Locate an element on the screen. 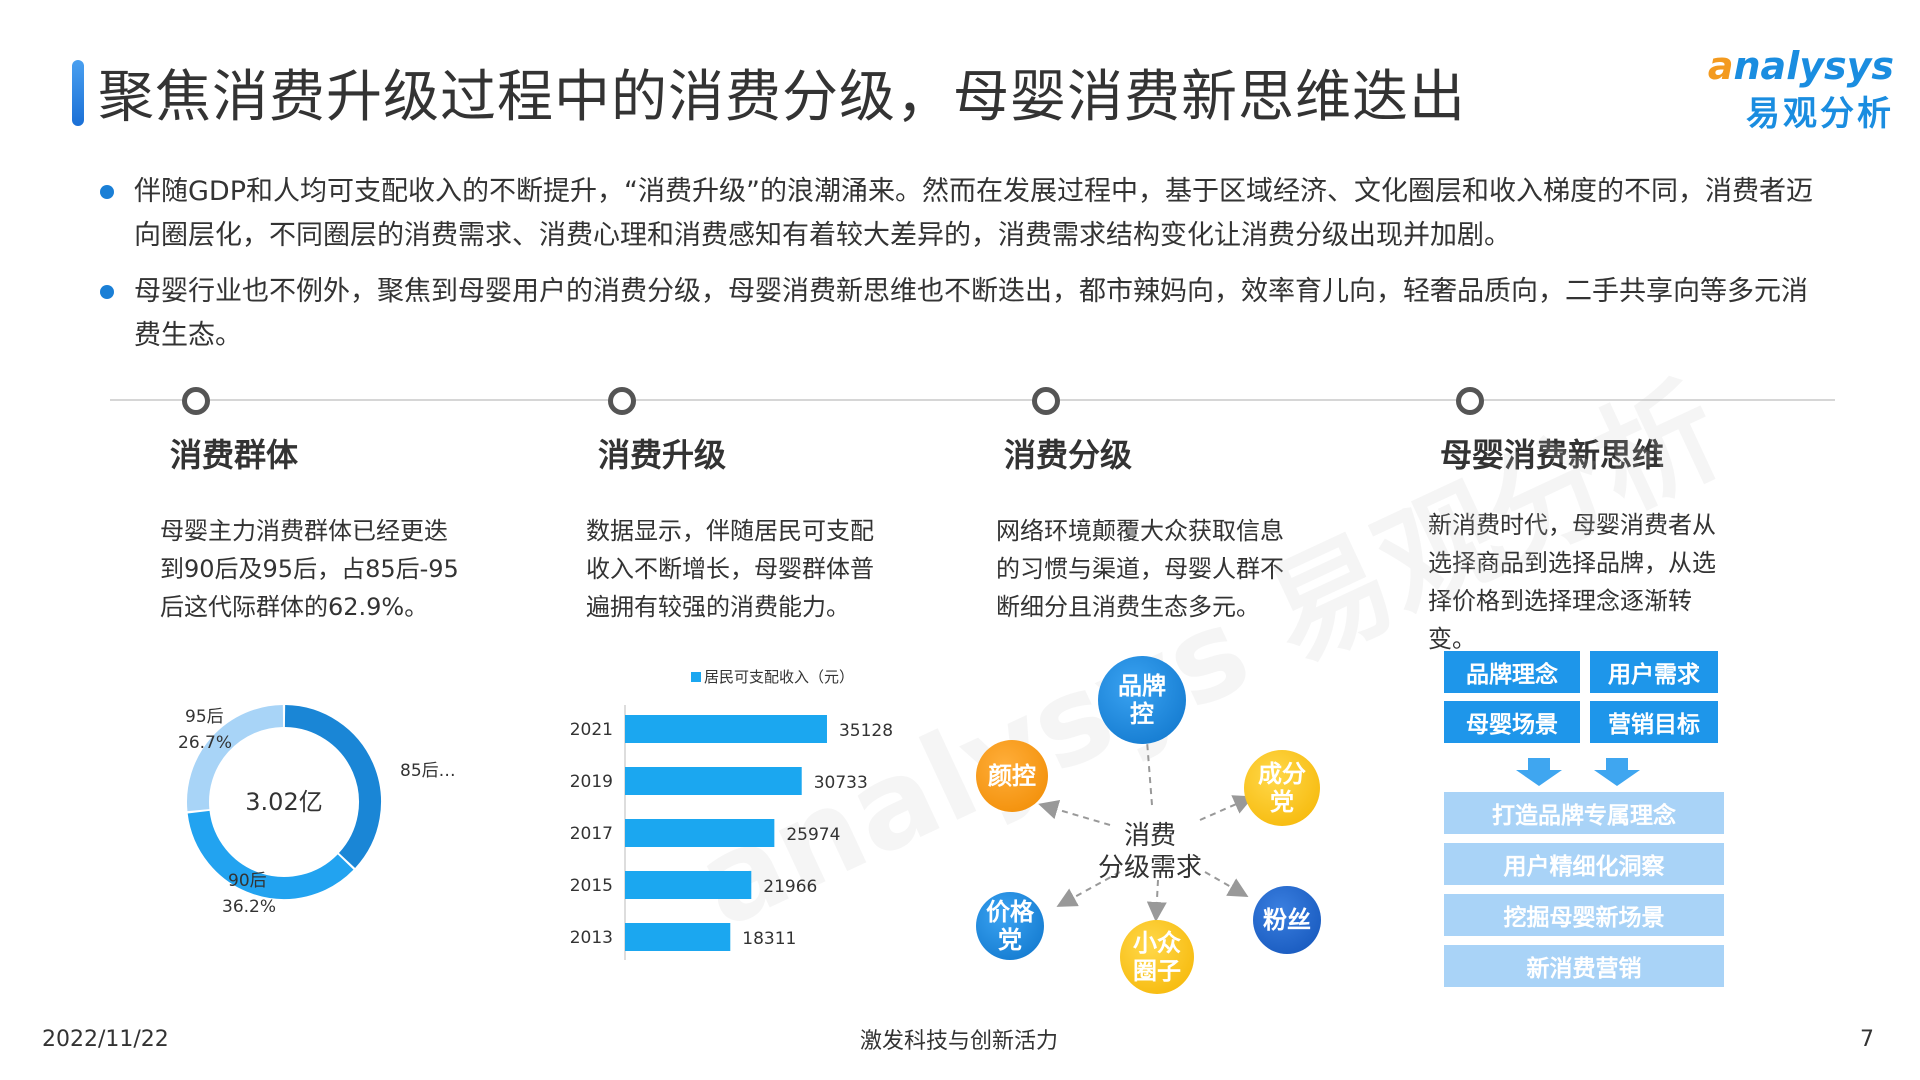  footer-slogan: 激发科技与创新活力 is located at coordinates (959, 1041).